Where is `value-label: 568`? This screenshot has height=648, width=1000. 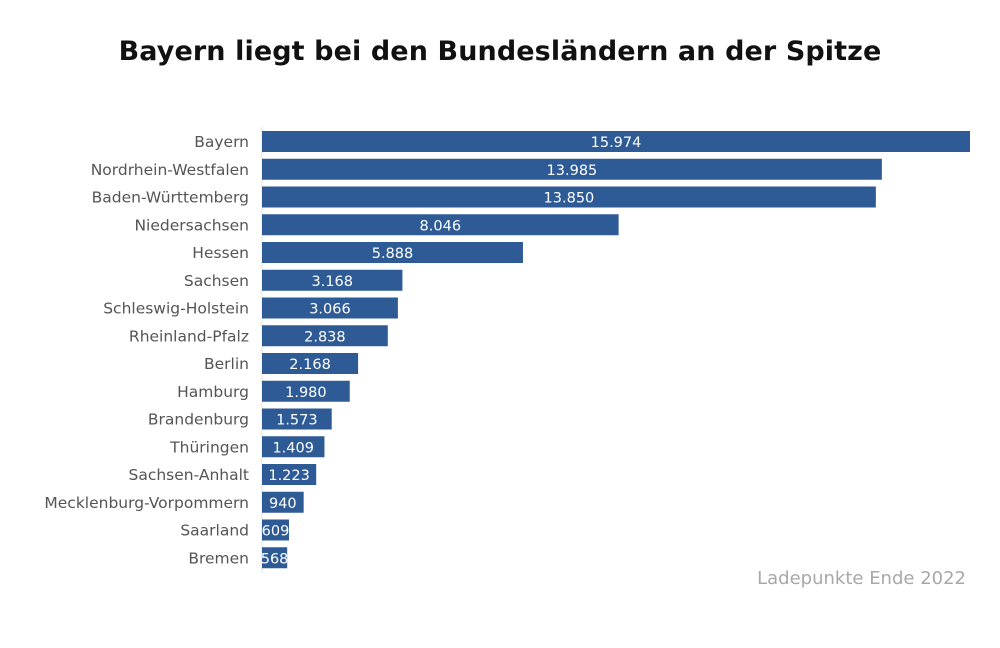 value-label: 568 is located at coordinates (275, 559).